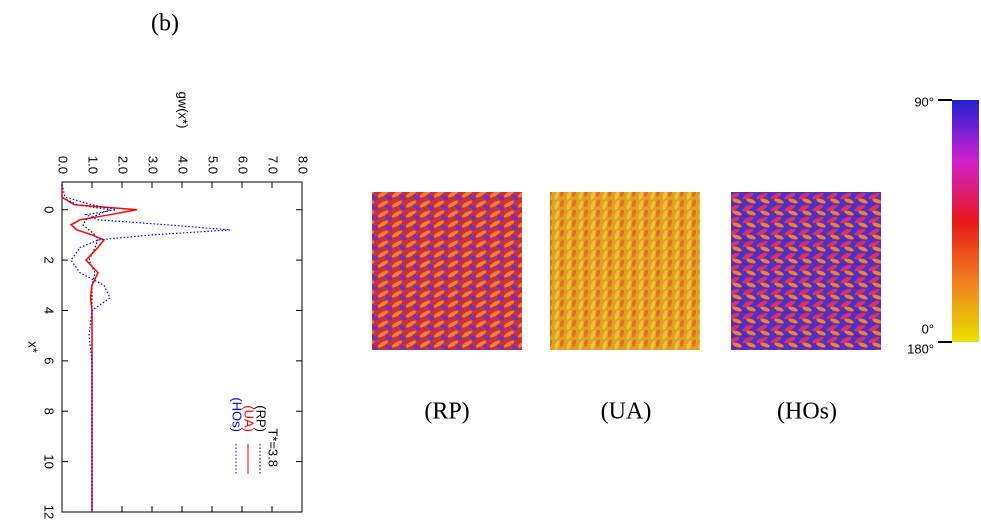 This screenshot has height=528, width=981. Describe the element at coordinates (924, 101) in the screenshot. I see `colorbar-label: 90°` at that location.